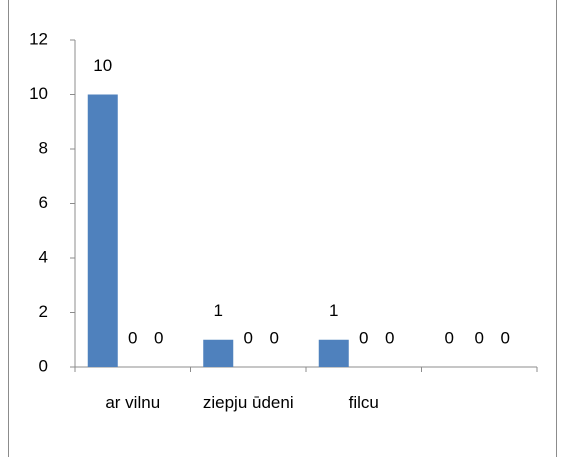 The image size is (561, 457). I want to click on x-tick-label: ar vilnu, so click(133, 402).